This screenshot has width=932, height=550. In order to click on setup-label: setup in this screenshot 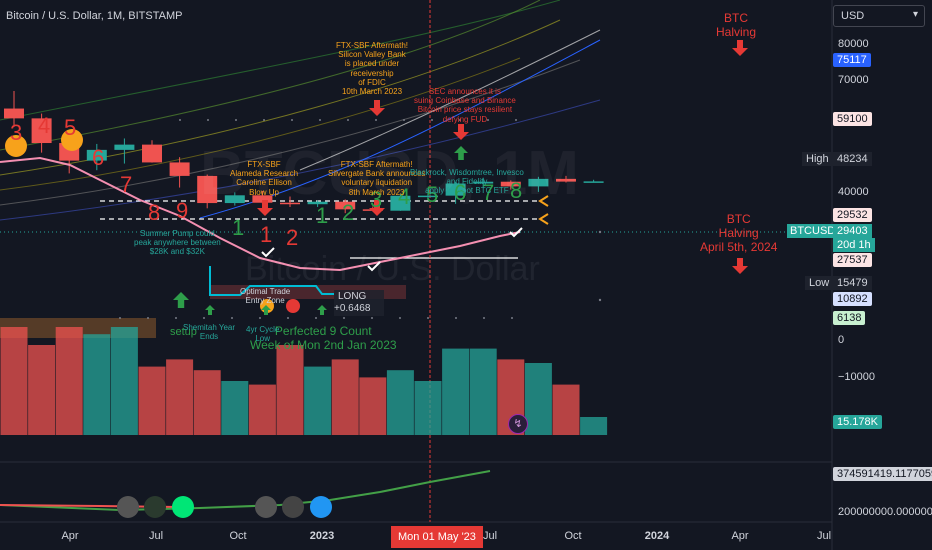, I will do `click(183, 332)`.